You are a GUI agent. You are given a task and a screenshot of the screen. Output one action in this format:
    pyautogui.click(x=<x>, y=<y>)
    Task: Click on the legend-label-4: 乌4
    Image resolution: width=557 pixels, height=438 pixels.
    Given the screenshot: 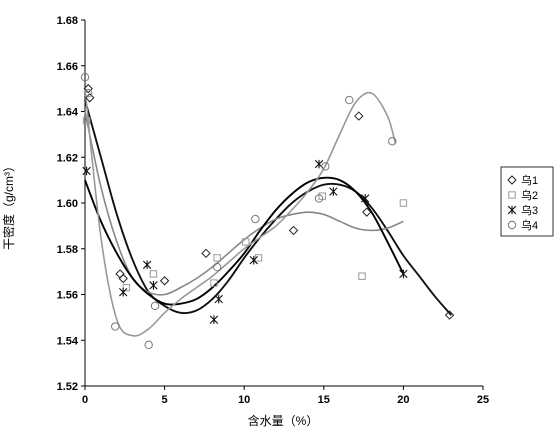 What is the action you would take?
    pyautogui.click(x=529, y=225)
    